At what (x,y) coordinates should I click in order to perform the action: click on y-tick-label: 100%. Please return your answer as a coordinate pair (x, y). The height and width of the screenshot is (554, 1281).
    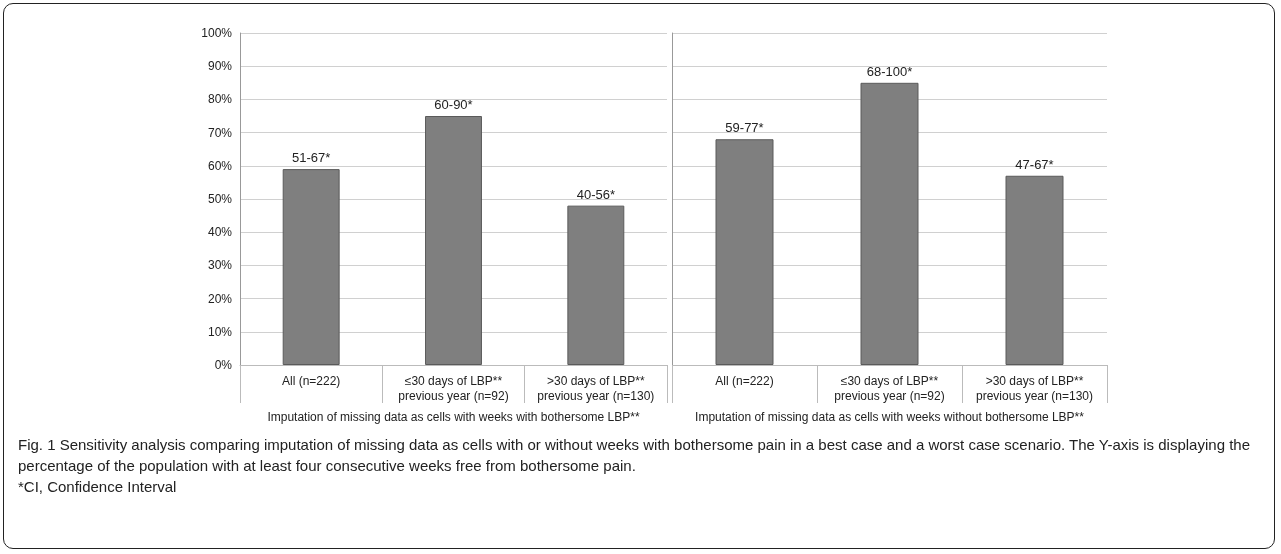
    Looking at the image, I should click on (217, 33).